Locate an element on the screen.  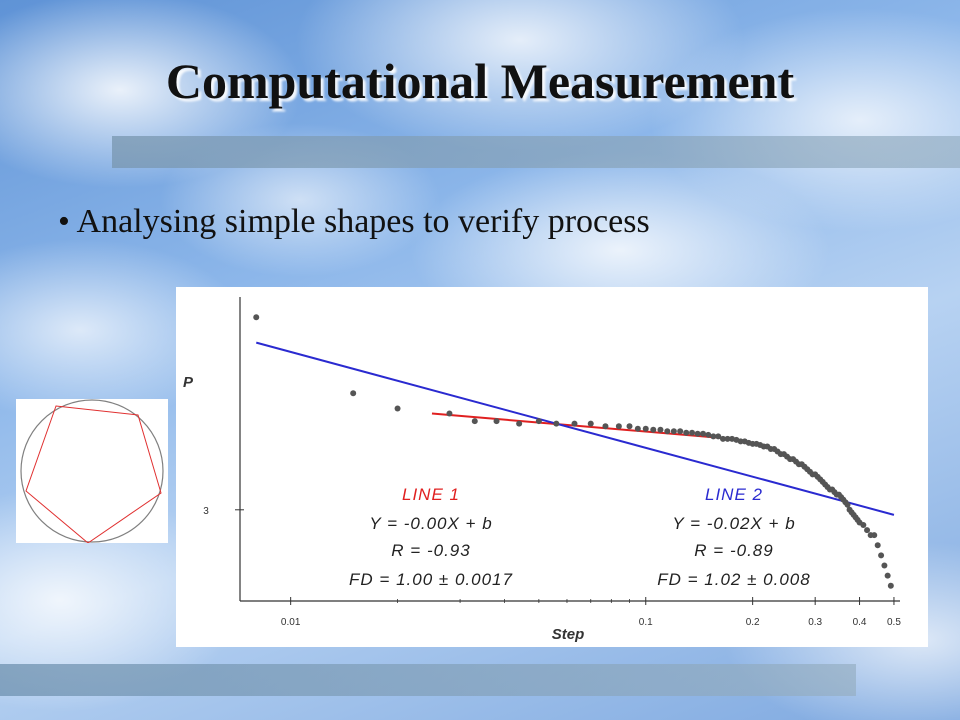
x-axis-label: Step is located at coordinates (568, 634).